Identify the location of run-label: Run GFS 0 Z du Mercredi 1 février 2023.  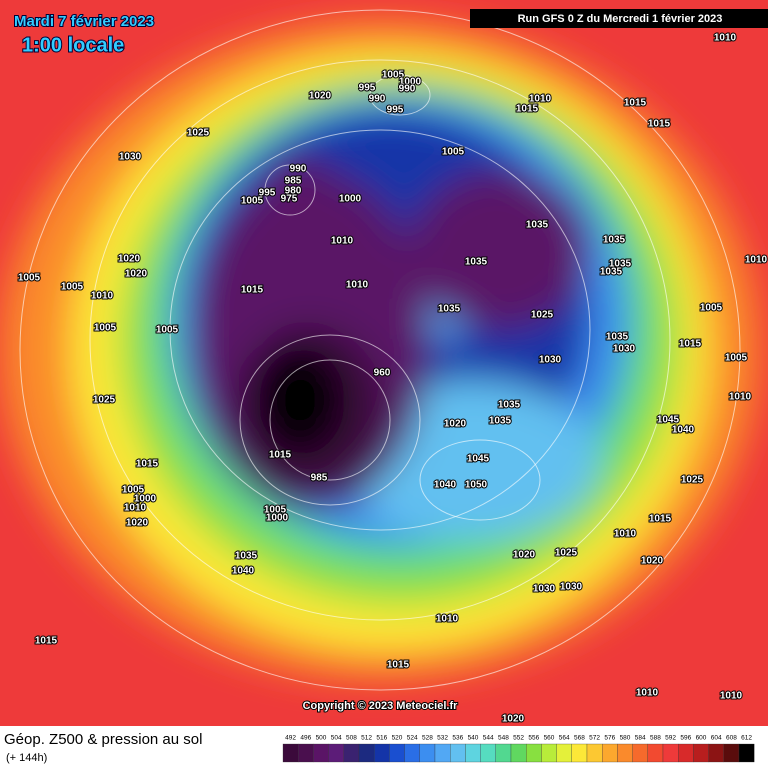
(620, 19).